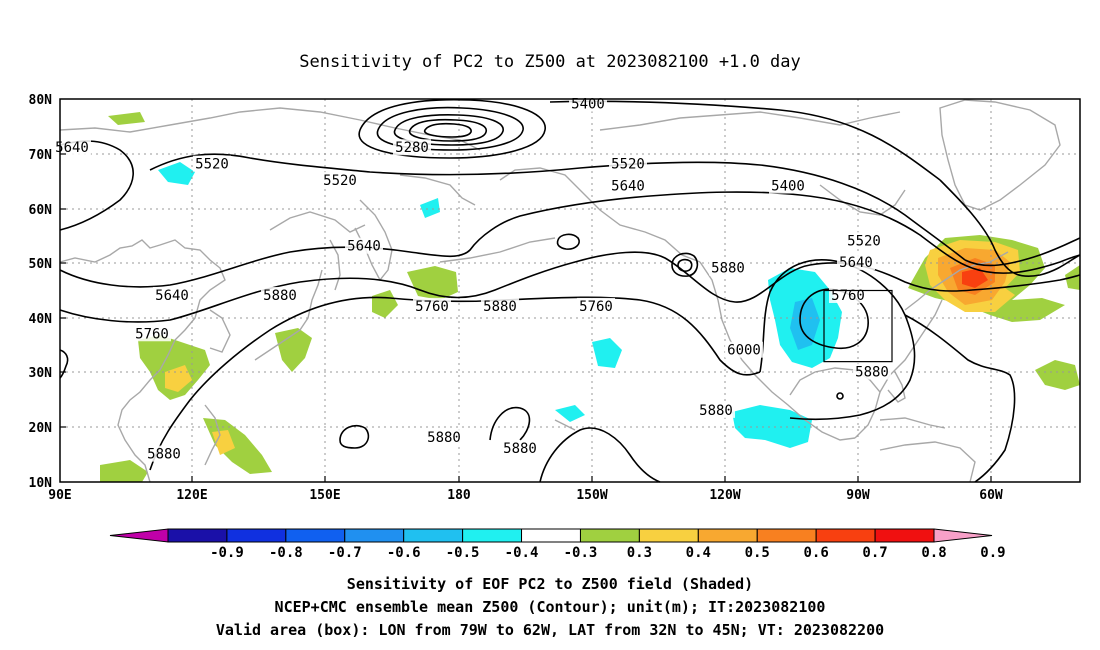 The height and width of the screenshot is (650, 1100). Describe the element at coordinates (992, 553) in the screenshot. I see `colorbar-label: 0.9` at that location.